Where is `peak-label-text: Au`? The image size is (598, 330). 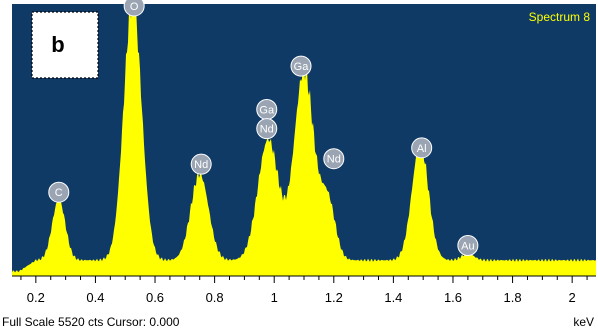 peak-label-text: Au is located at coordinates (467, 246).